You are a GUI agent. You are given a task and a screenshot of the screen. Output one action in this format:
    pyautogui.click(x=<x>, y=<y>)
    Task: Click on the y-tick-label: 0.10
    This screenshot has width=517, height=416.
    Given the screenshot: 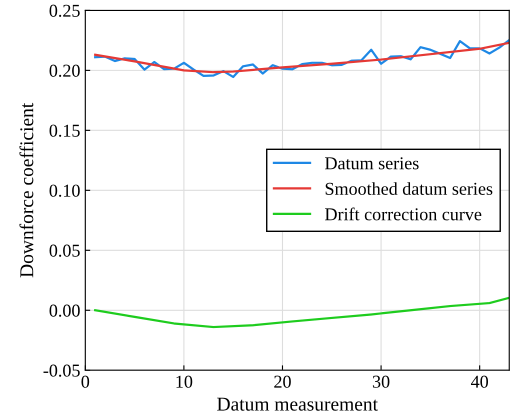 What is the action you would take?
    pyautogui.click(x=65, y=190)
    